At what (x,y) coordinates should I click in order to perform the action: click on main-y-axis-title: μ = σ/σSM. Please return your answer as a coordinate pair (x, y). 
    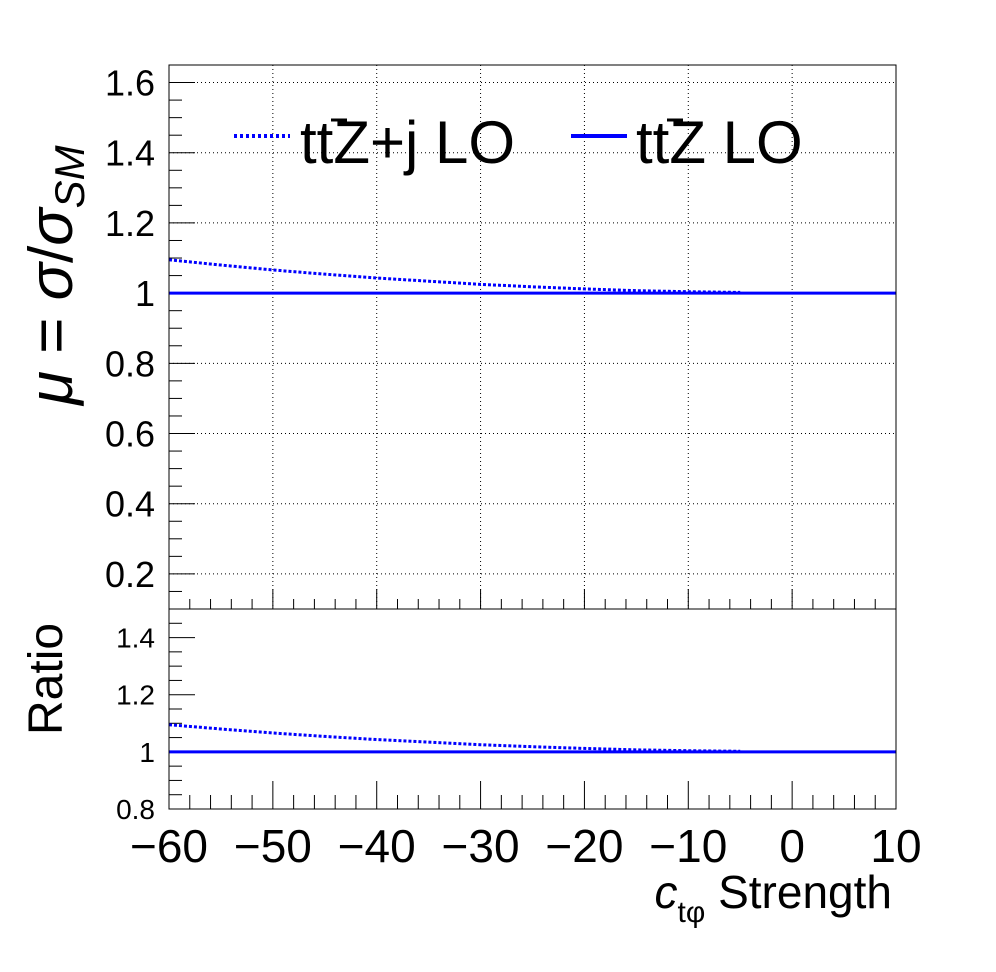
    Looking at the image, I should click on (55, 276).